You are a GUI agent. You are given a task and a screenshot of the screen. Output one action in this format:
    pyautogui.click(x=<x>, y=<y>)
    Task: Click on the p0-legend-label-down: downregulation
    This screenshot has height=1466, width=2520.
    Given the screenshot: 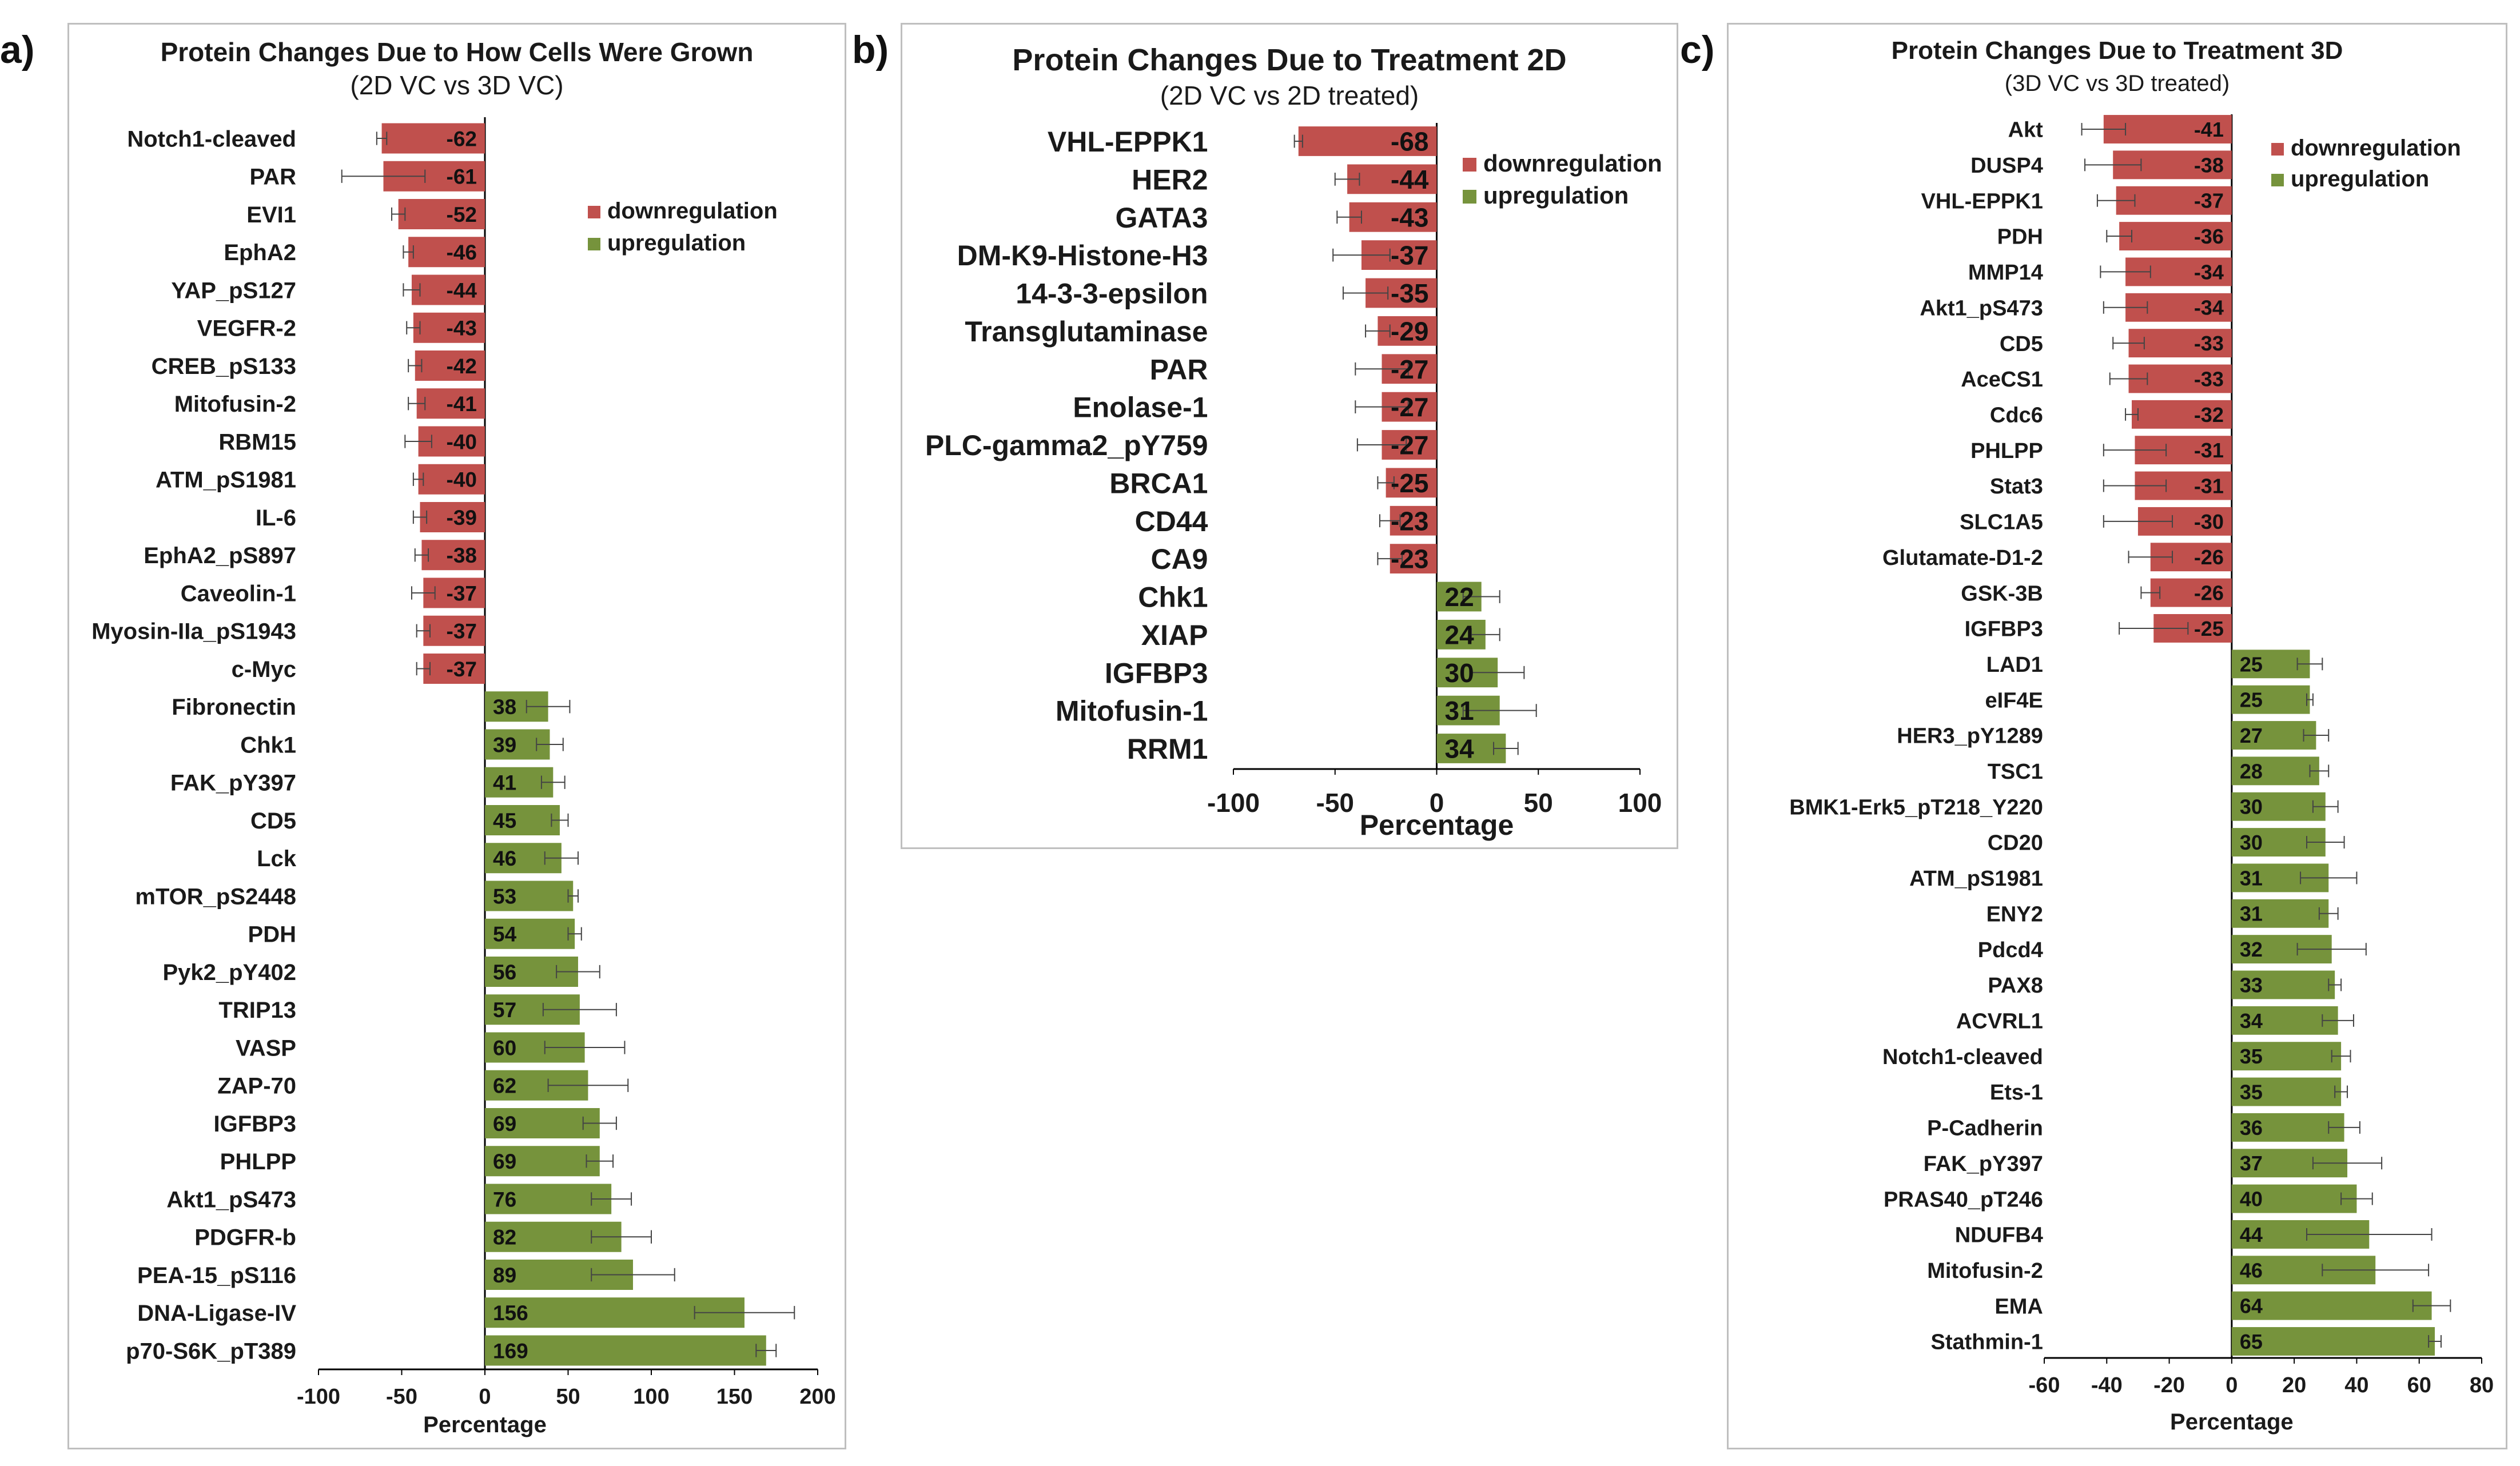 What is the action you would take?
    pyautogui.click(x=692, y=211)
    